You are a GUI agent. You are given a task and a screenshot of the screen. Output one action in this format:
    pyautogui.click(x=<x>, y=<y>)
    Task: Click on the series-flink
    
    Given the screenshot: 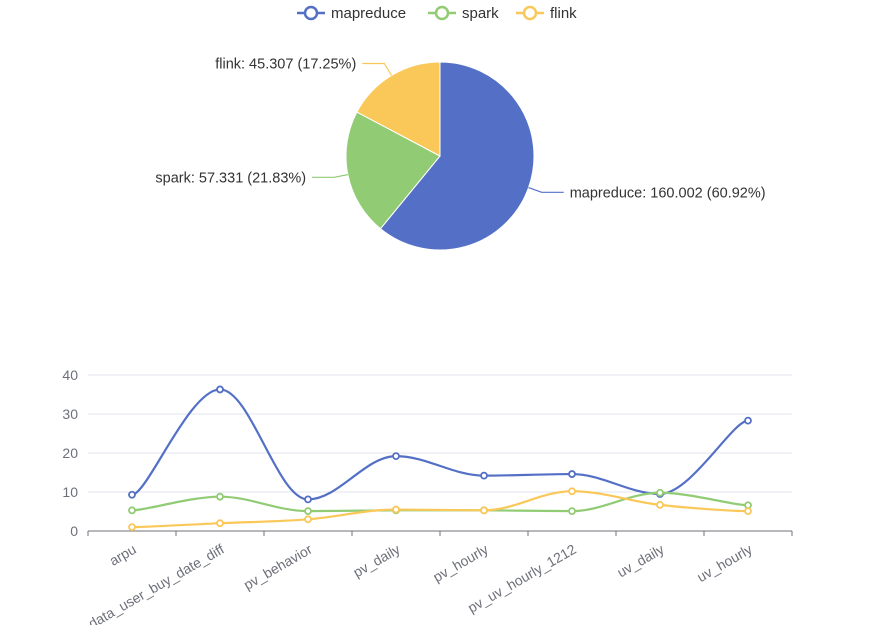 What is the action you would take?
    pyautogui.click(x=440, y=509)
    